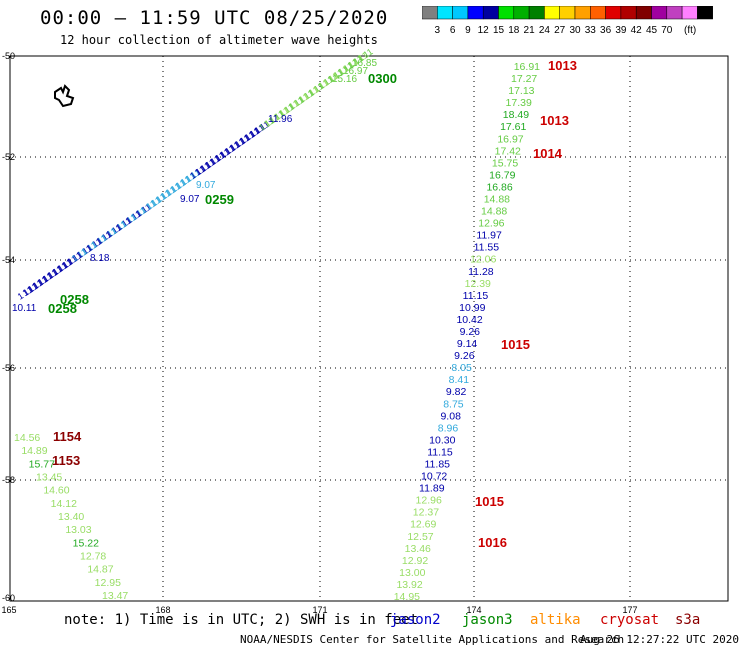  What do you see at coordinates (459, 380) in the screenshot?
I see `swh-value: 8.41` at bounding box center [459, 380].